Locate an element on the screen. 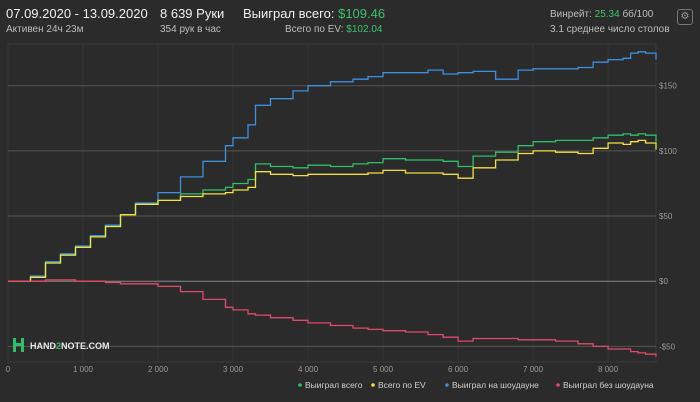 This screenshot has width=700, height=402. winrate: Винрейт: 25.34 бб/100 is located at coordinates (601, 14).